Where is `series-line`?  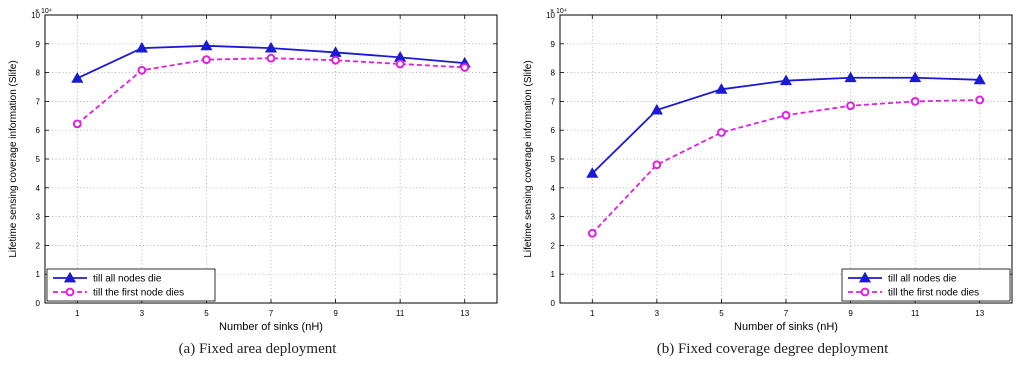 series-line is located at coordinates (785, 166).